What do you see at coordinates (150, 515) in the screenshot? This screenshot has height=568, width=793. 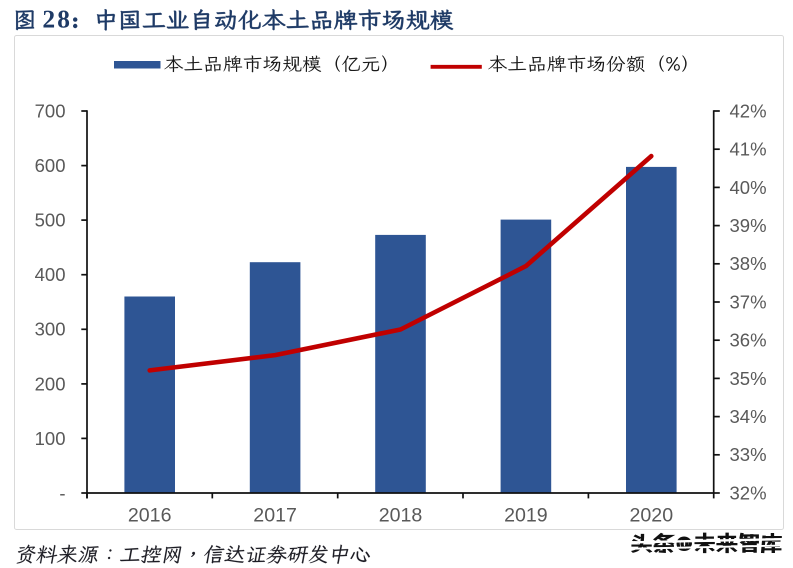 I see `svg-text: 2016` at bounding box center [150, 515].